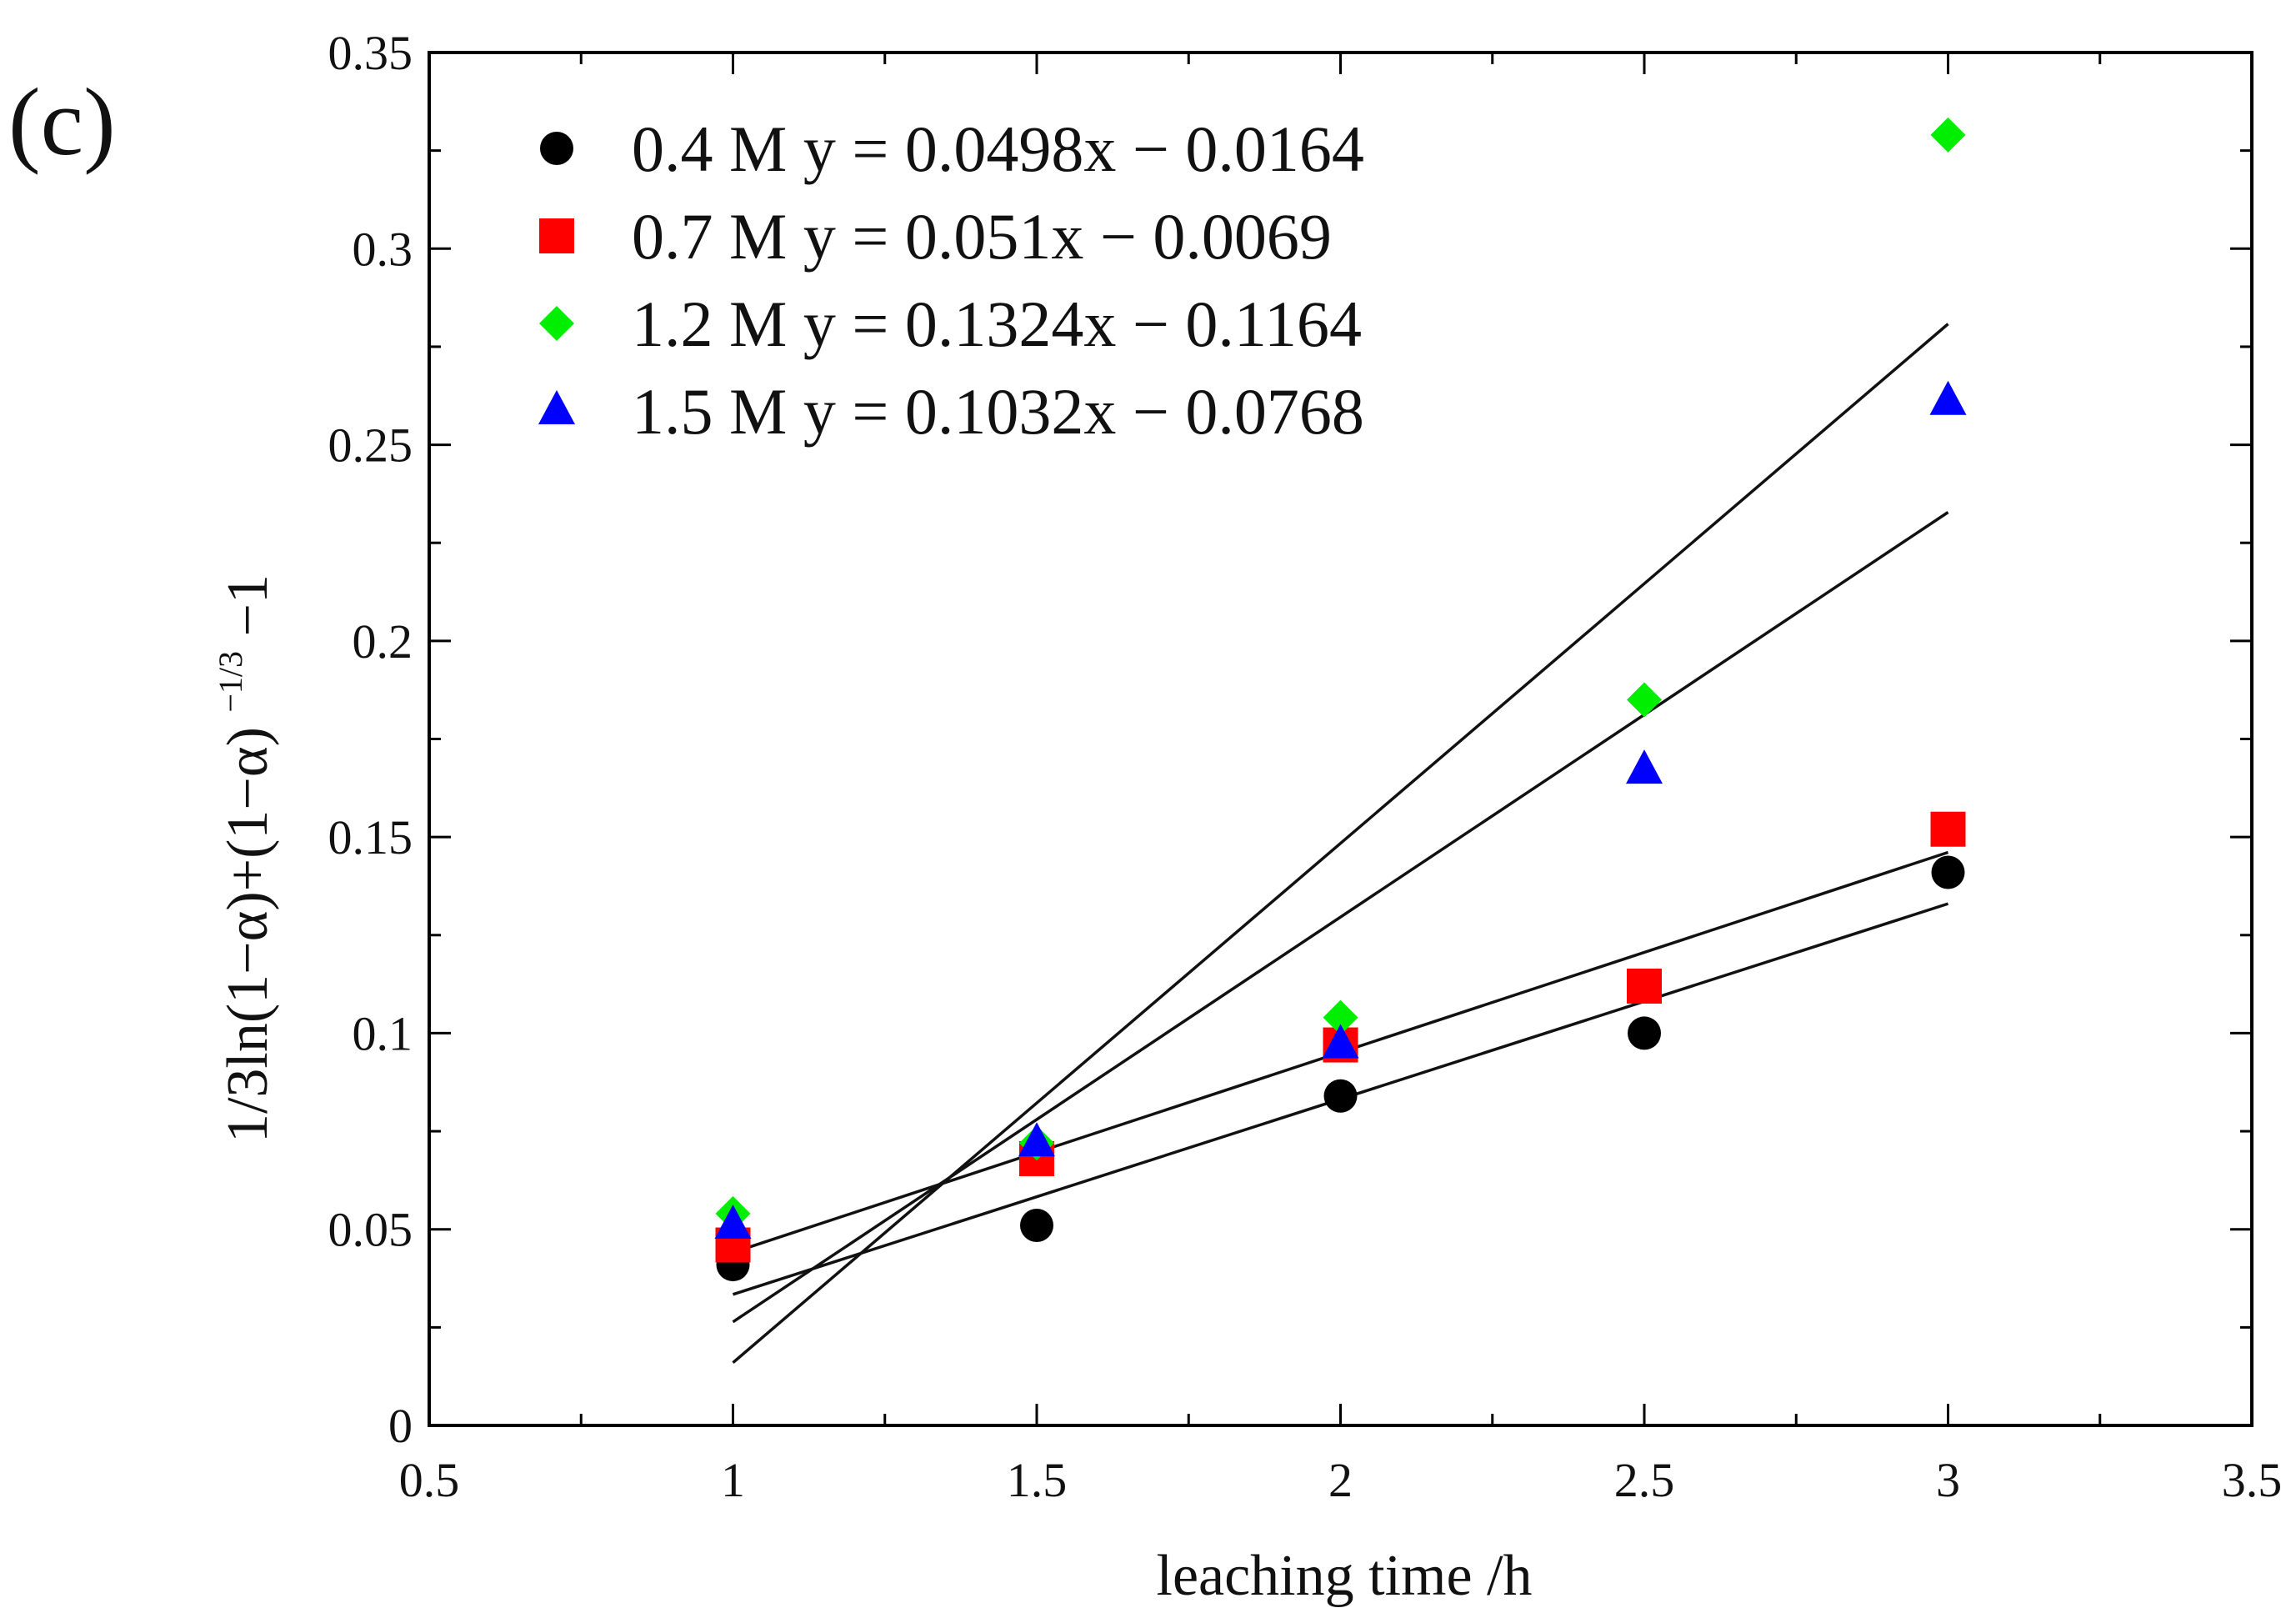 The height and width of the screenshot is (1618, 2296). What do you see at coordinates (383, 641) in the screenshot?
I see `y-tick-label: 0.2` at bounding box center [383, 641].